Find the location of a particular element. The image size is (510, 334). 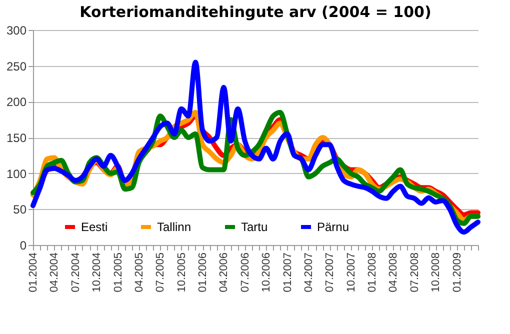

x-tick-label: 04.2004 is located at coordinates (54, 272).